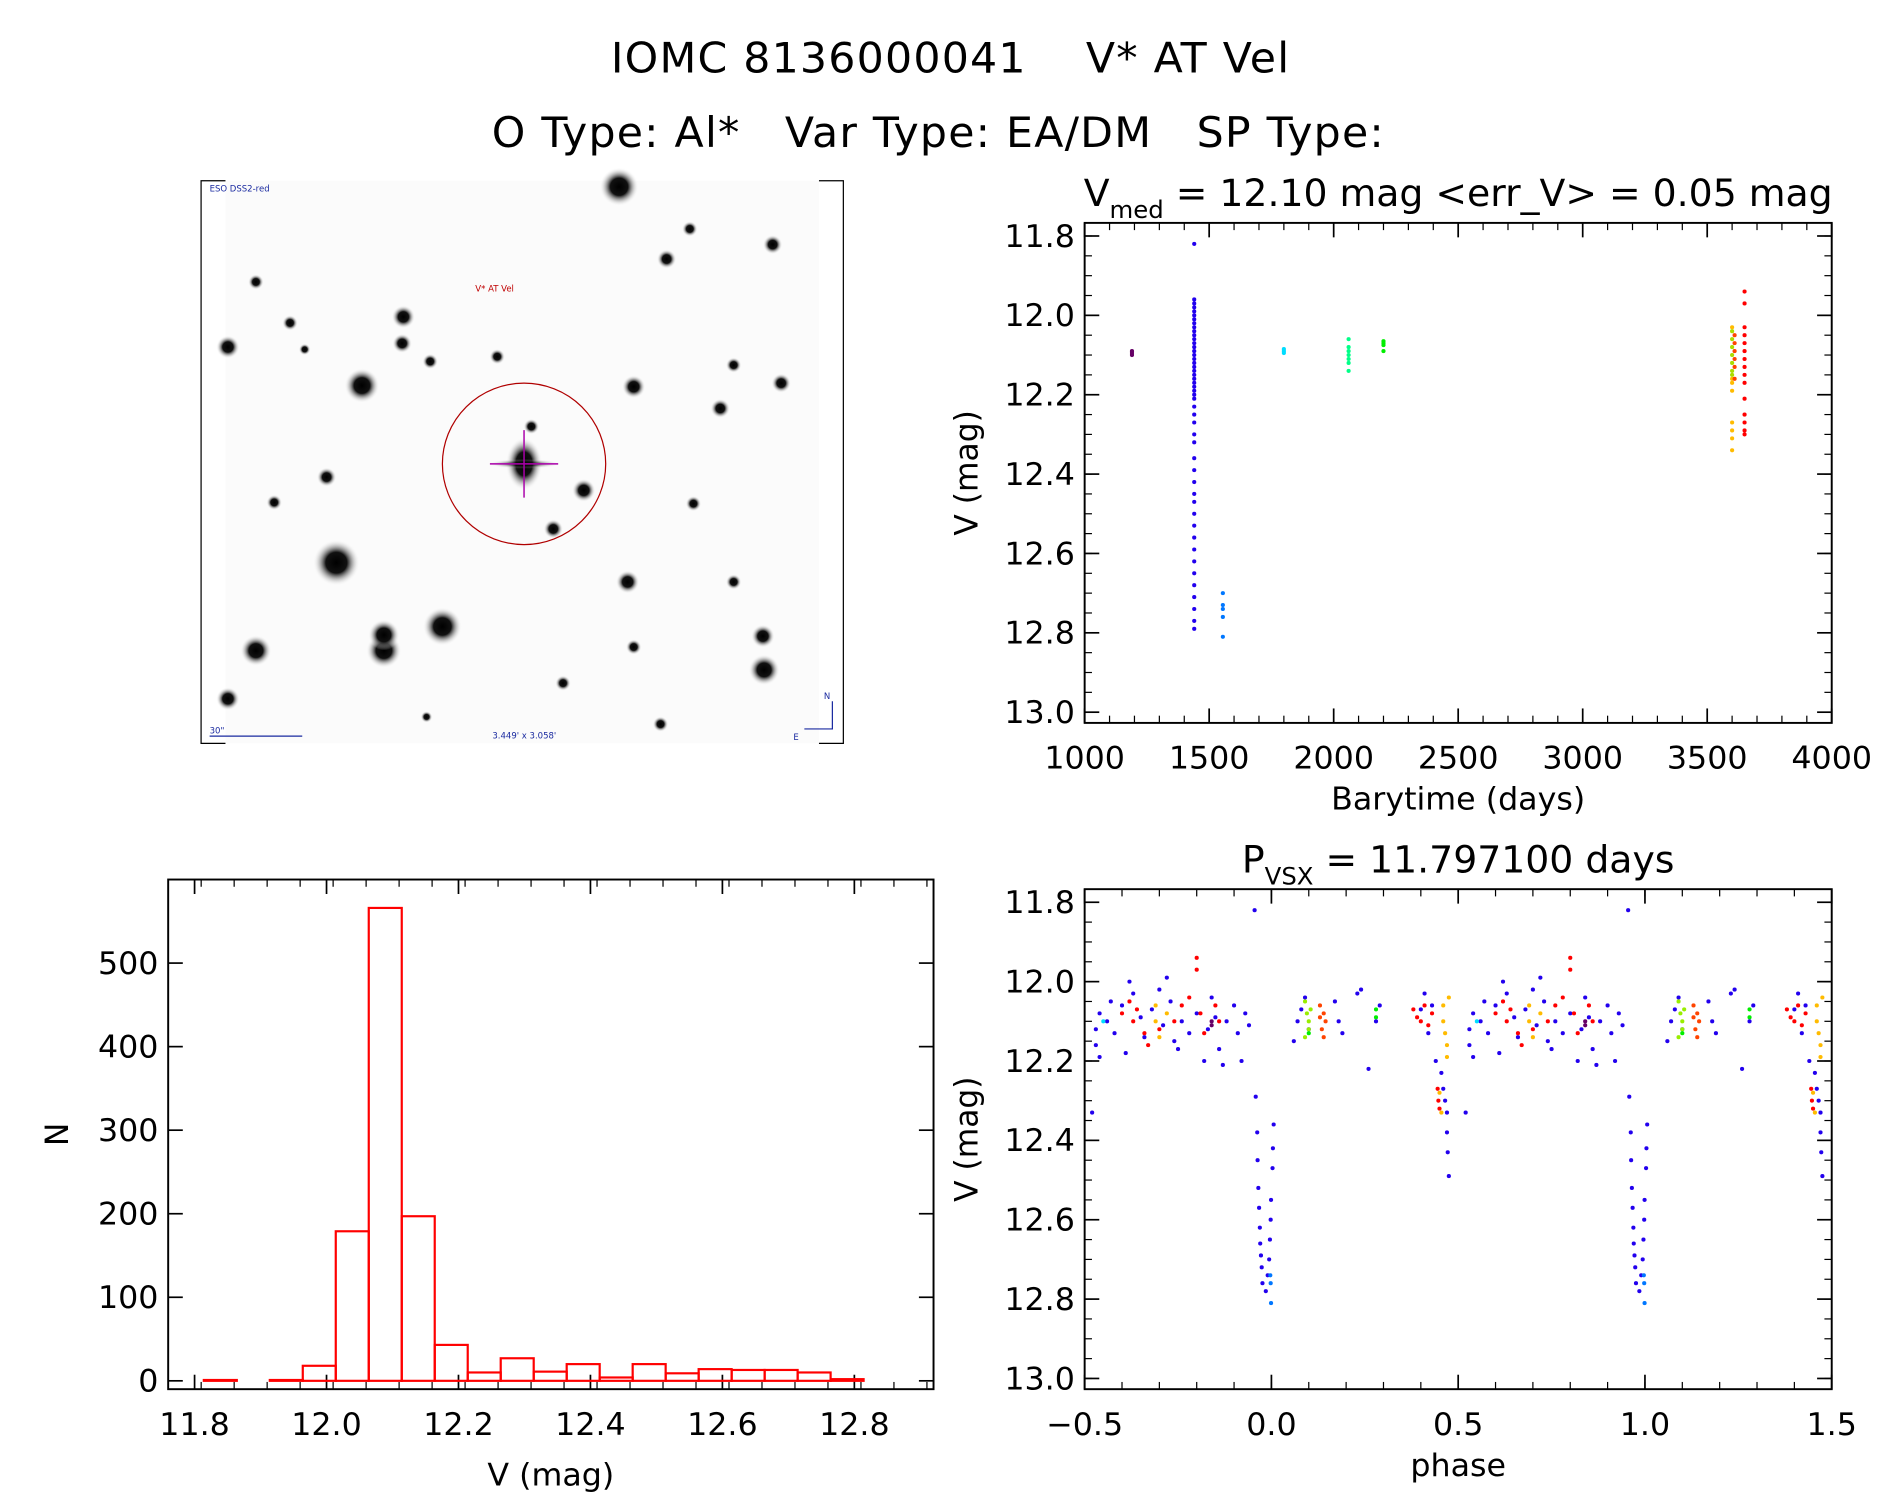 The height and width of the screenshot is (1494, 1889). I want to click on plot-title: Vmed = 12.10 mag <err_V> = 0.05 mag, so click(1458, 197).